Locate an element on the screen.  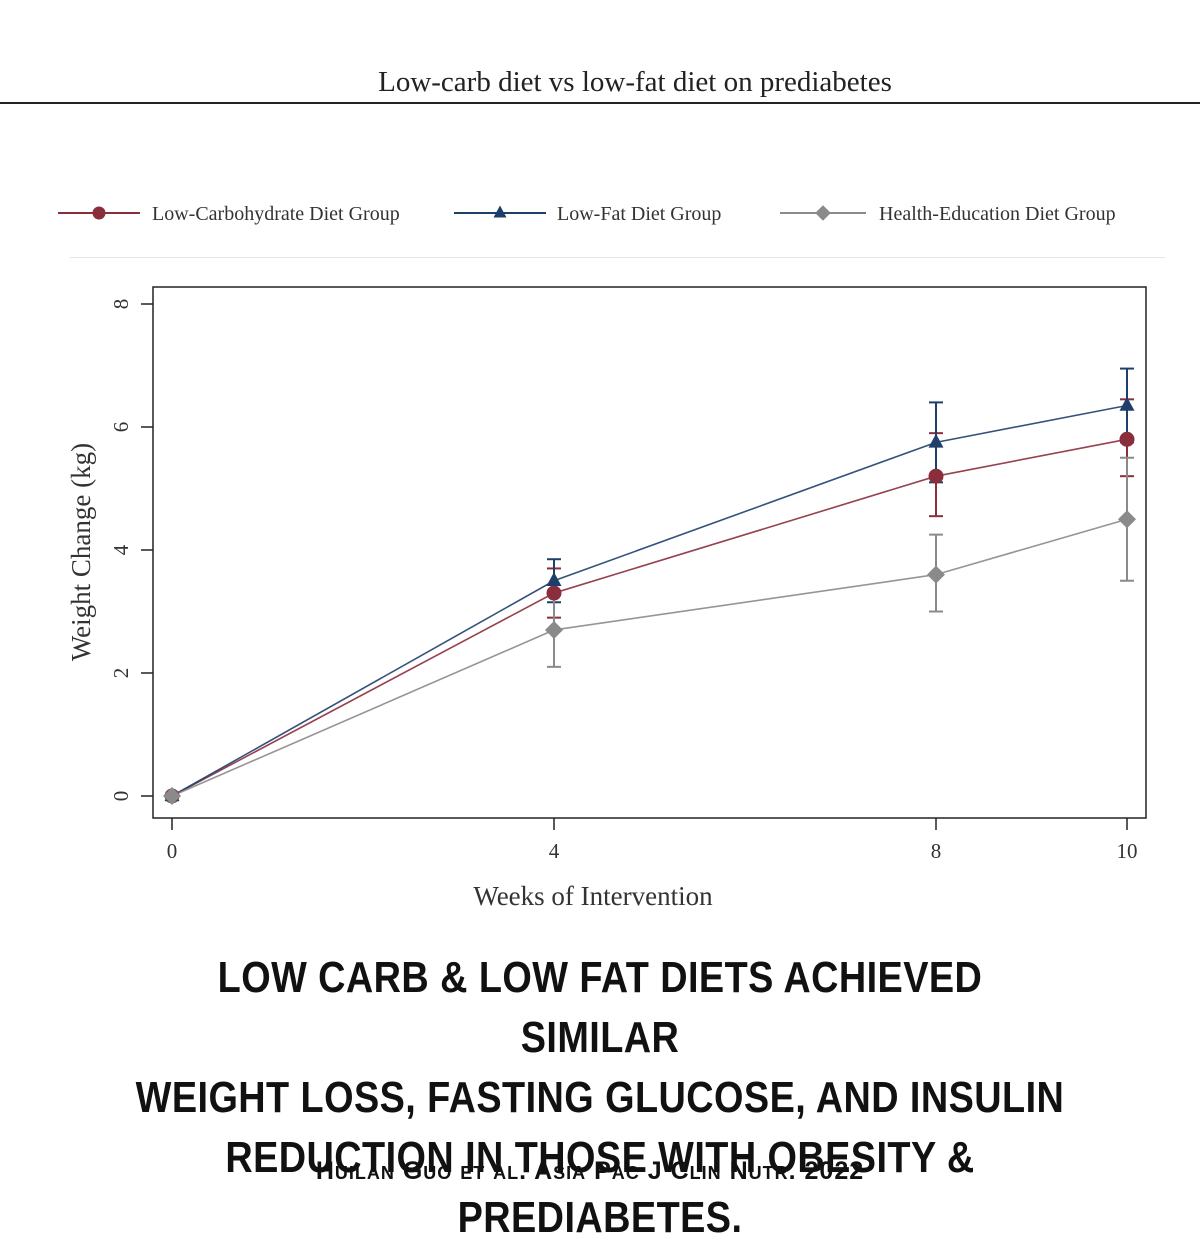
y-tick-label: 0 is located at coordinates (121, 796).